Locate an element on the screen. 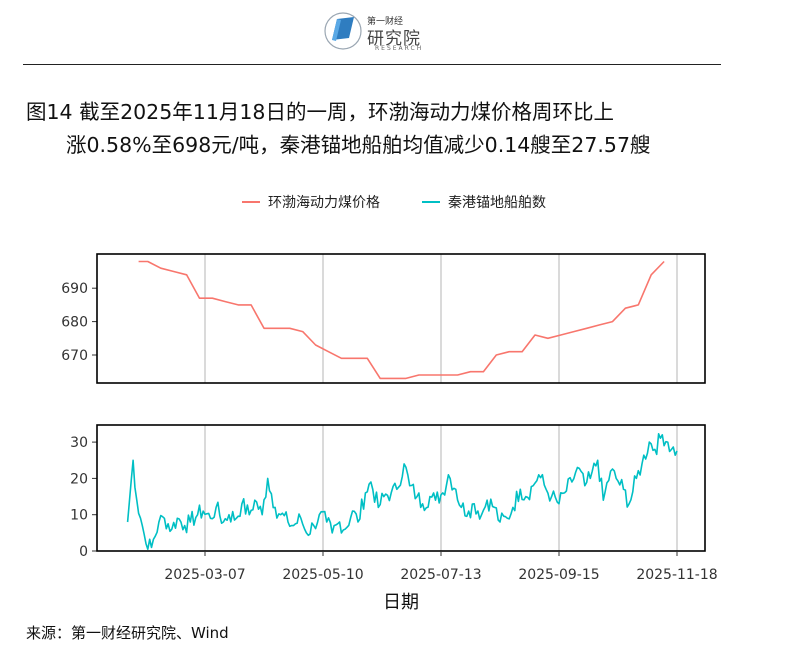  y-tick-label-p1-0: 670 is located at coordinates (74, 356).